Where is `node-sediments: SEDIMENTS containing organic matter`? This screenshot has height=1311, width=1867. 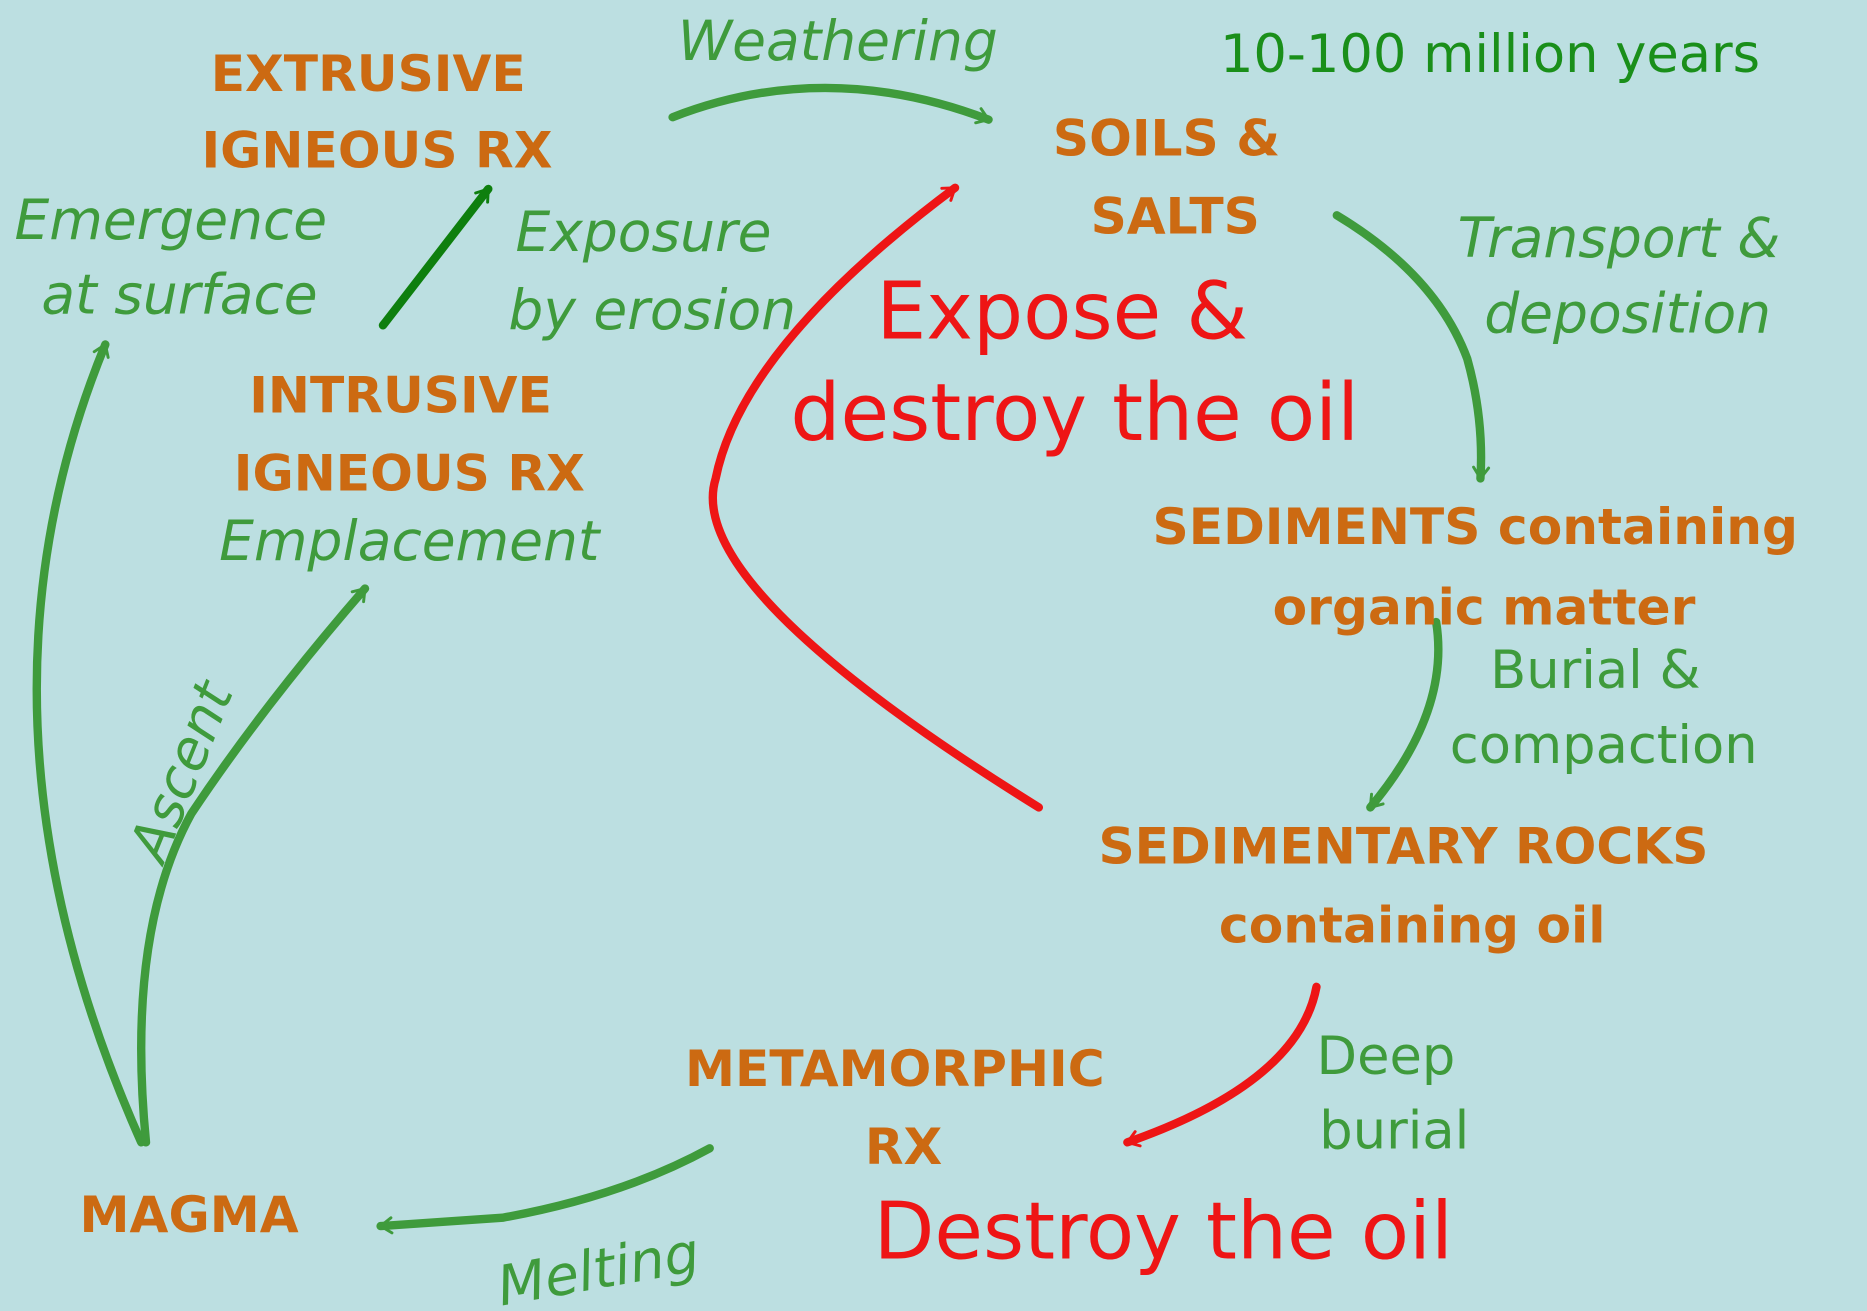 node-sediments: SEDIMENTS containing organic matter is located at coordinates (1484, 566).